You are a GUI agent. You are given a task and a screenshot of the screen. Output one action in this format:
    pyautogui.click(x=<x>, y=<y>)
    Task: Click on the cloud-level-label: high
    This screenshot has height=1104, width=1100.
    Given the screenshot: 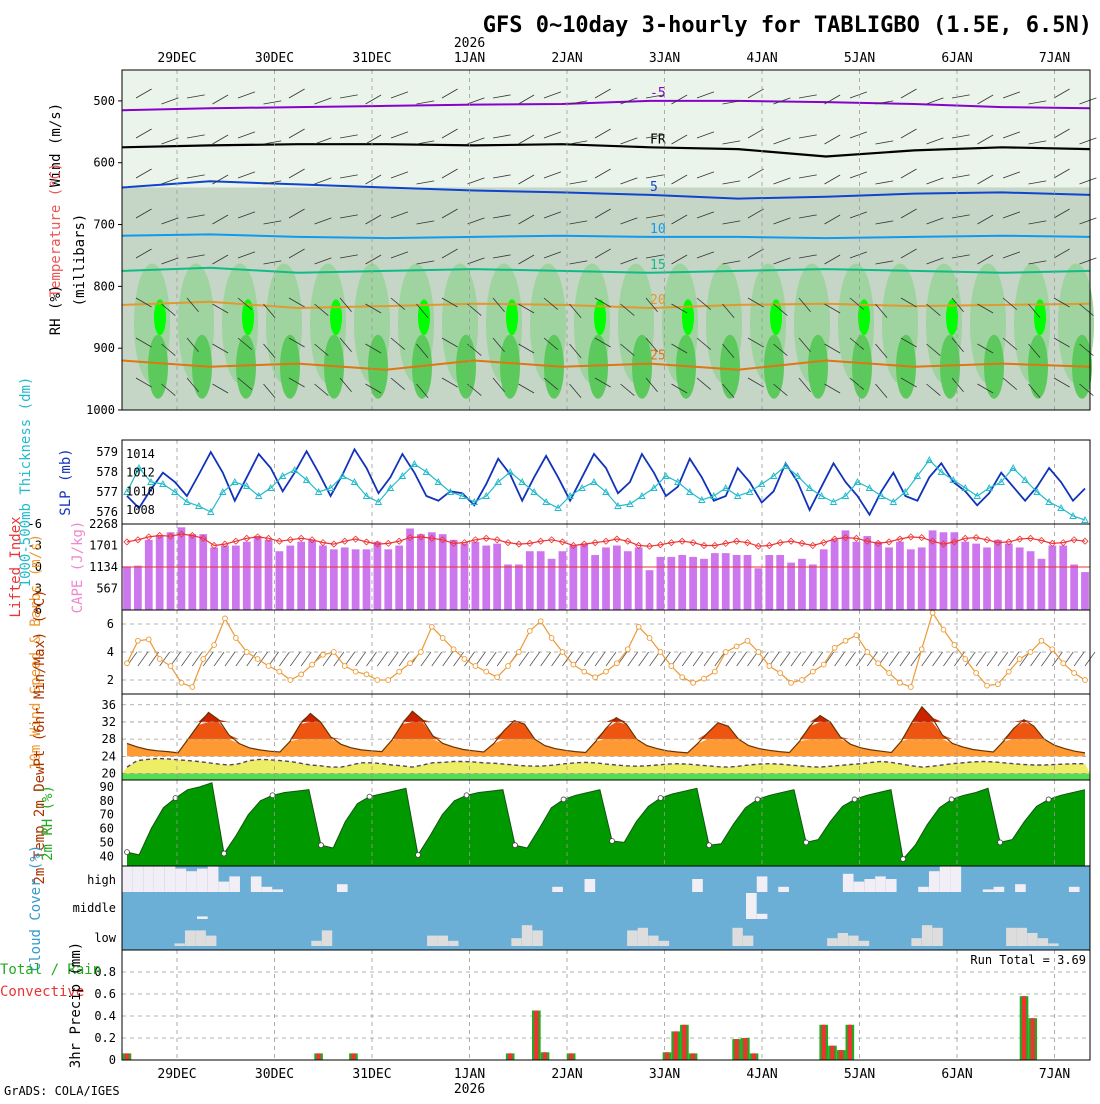 What is the action you would take?
    pyautogui.click(x=101, y=880)
    